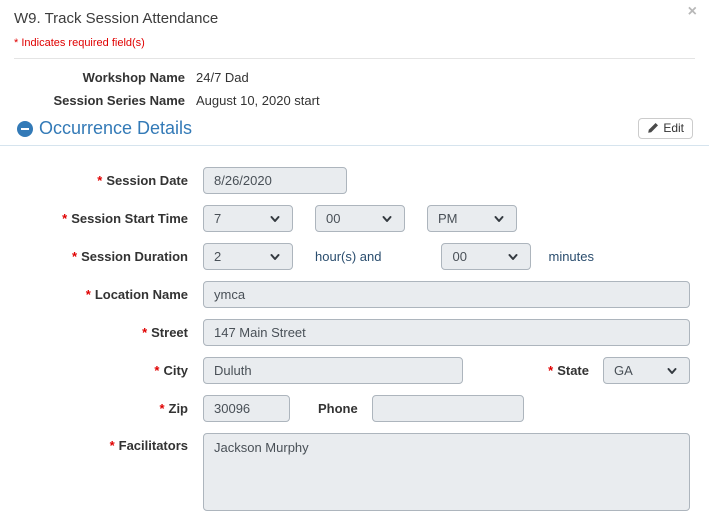 Image resolution: width=709 pixels, height=517 pixels. I want to click on city-state-row: *City *State GA, so click(345, 370).